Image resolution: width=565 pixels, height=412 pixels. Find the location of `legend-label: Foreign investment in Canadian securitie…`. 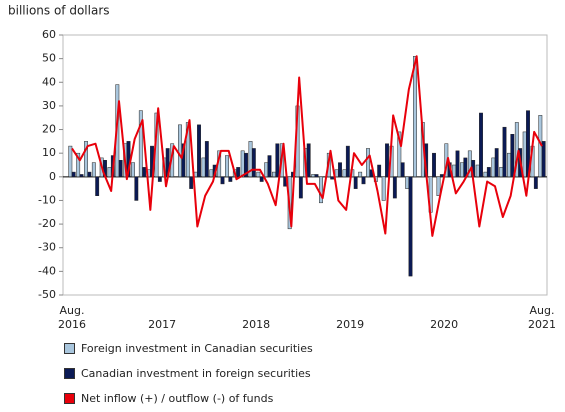

legend-label: Foreign investment in Canadian securitie… is located at coordinates (197, 348).